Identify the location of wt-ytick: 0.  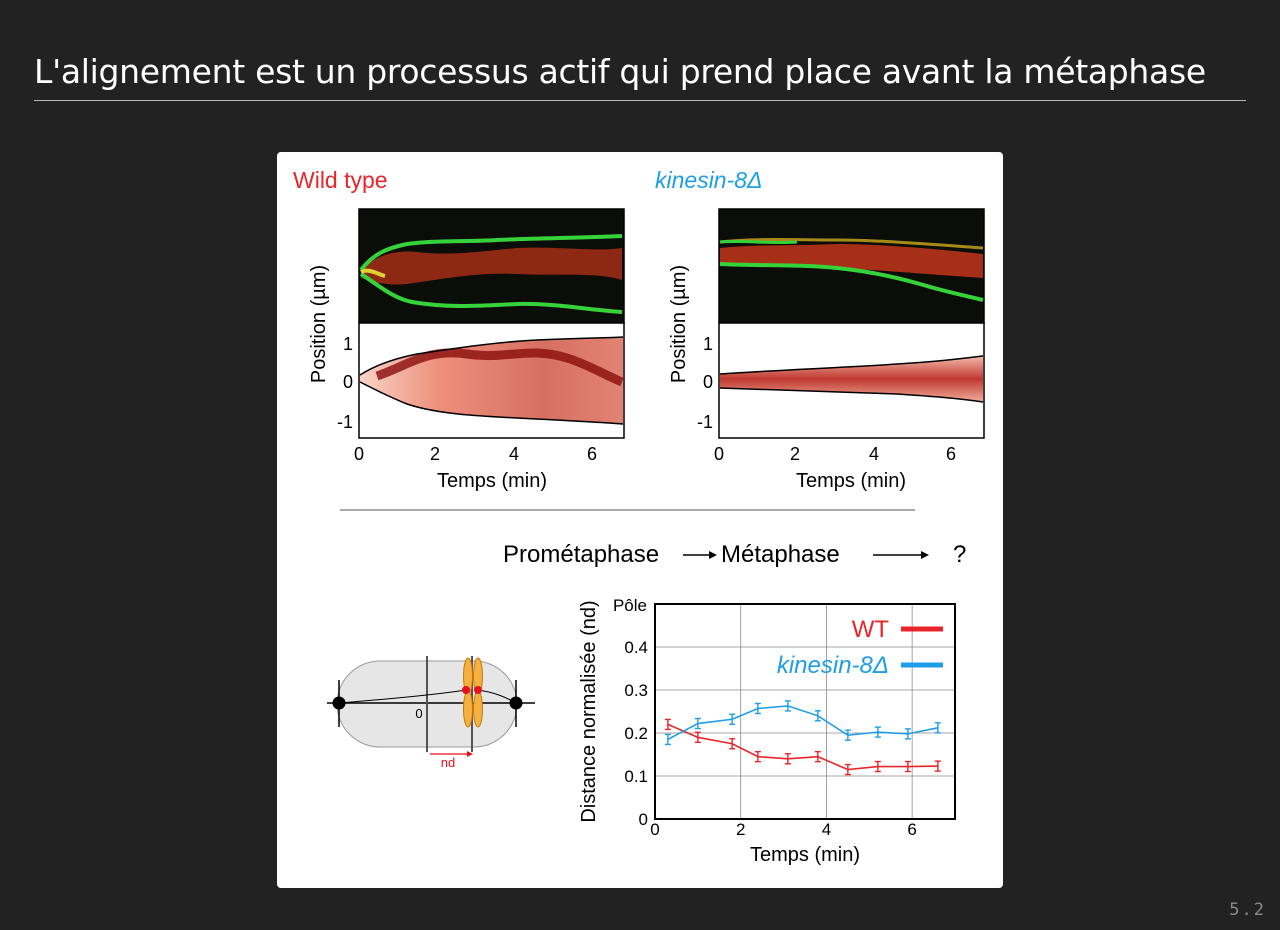
(348, 382).